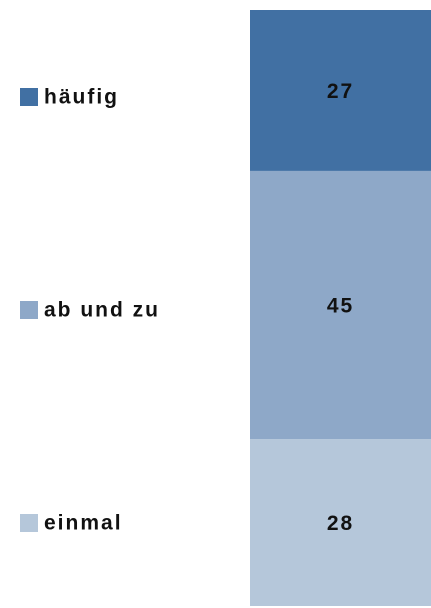 The image size is (431, 608). I want to click on data-label: 45, so click(340, 306).